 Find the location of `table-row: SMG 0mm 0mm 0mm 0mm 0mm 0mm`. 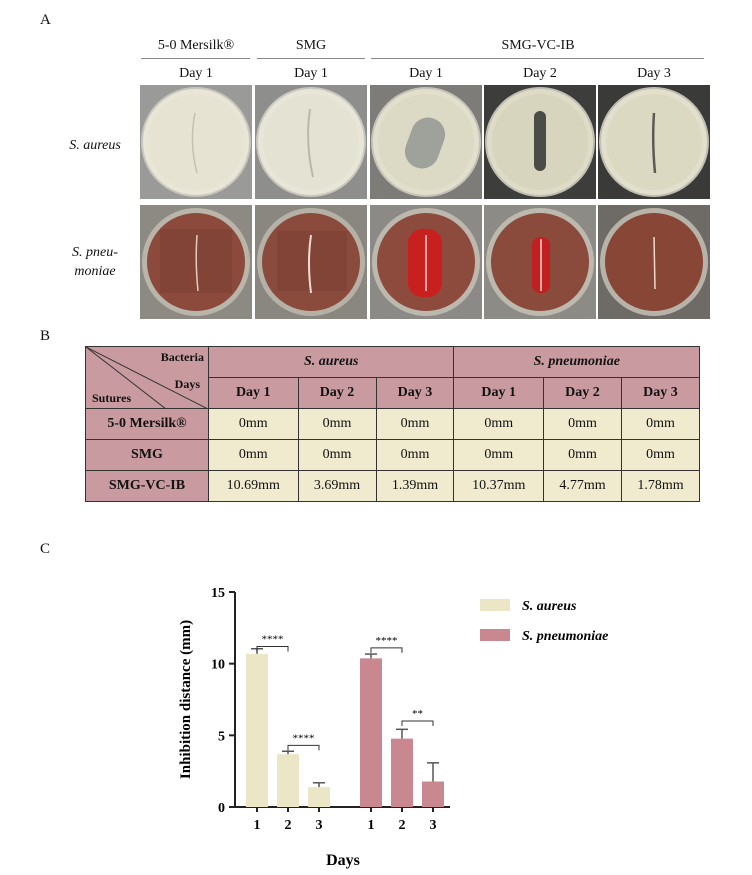

table-row: SMG 0mm 0mm 0mm 0mm 0mm 0mm is located at coordinates (393, 455).